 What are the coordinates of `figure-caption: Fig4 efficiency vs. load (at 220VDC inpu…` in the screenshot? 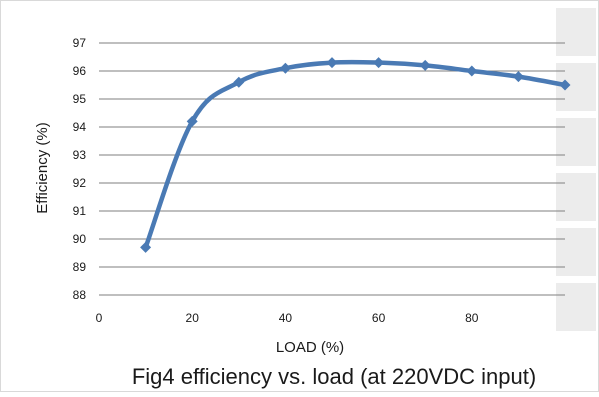 It's located at (334, 376).